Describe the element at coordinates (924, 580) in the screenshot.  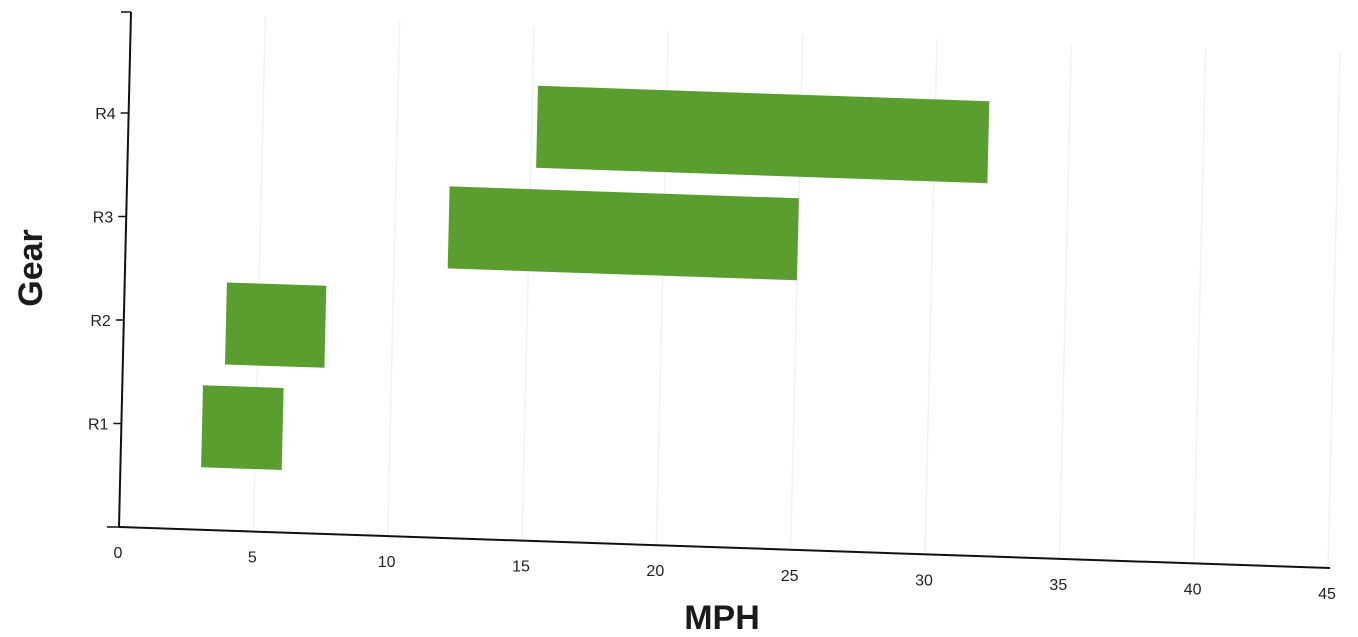
I see `x-tick-label: 30` at that location.